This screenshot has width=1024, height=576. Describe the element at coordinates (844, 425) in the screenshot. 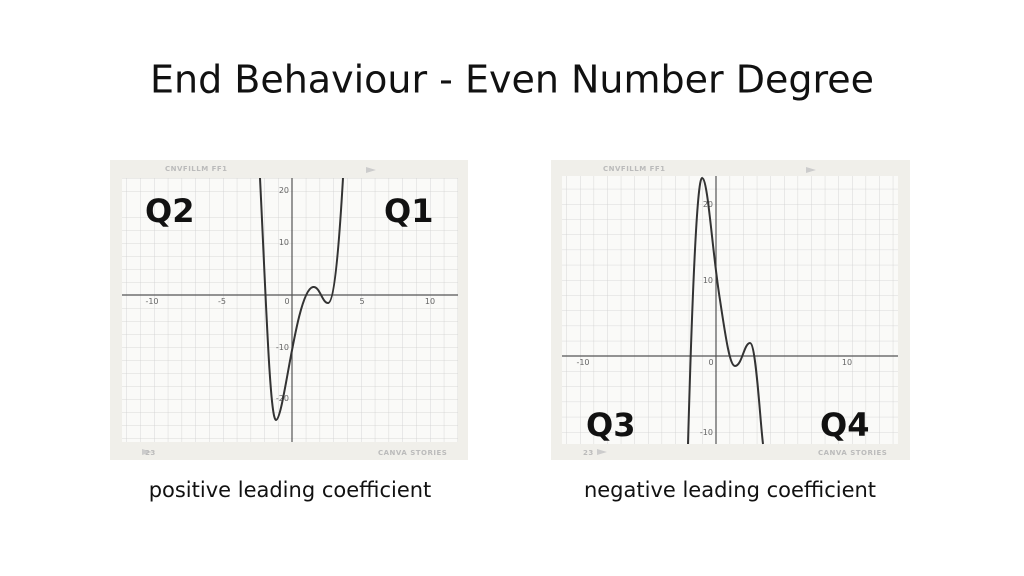

I see `quadrant-label: Q4` at that location.